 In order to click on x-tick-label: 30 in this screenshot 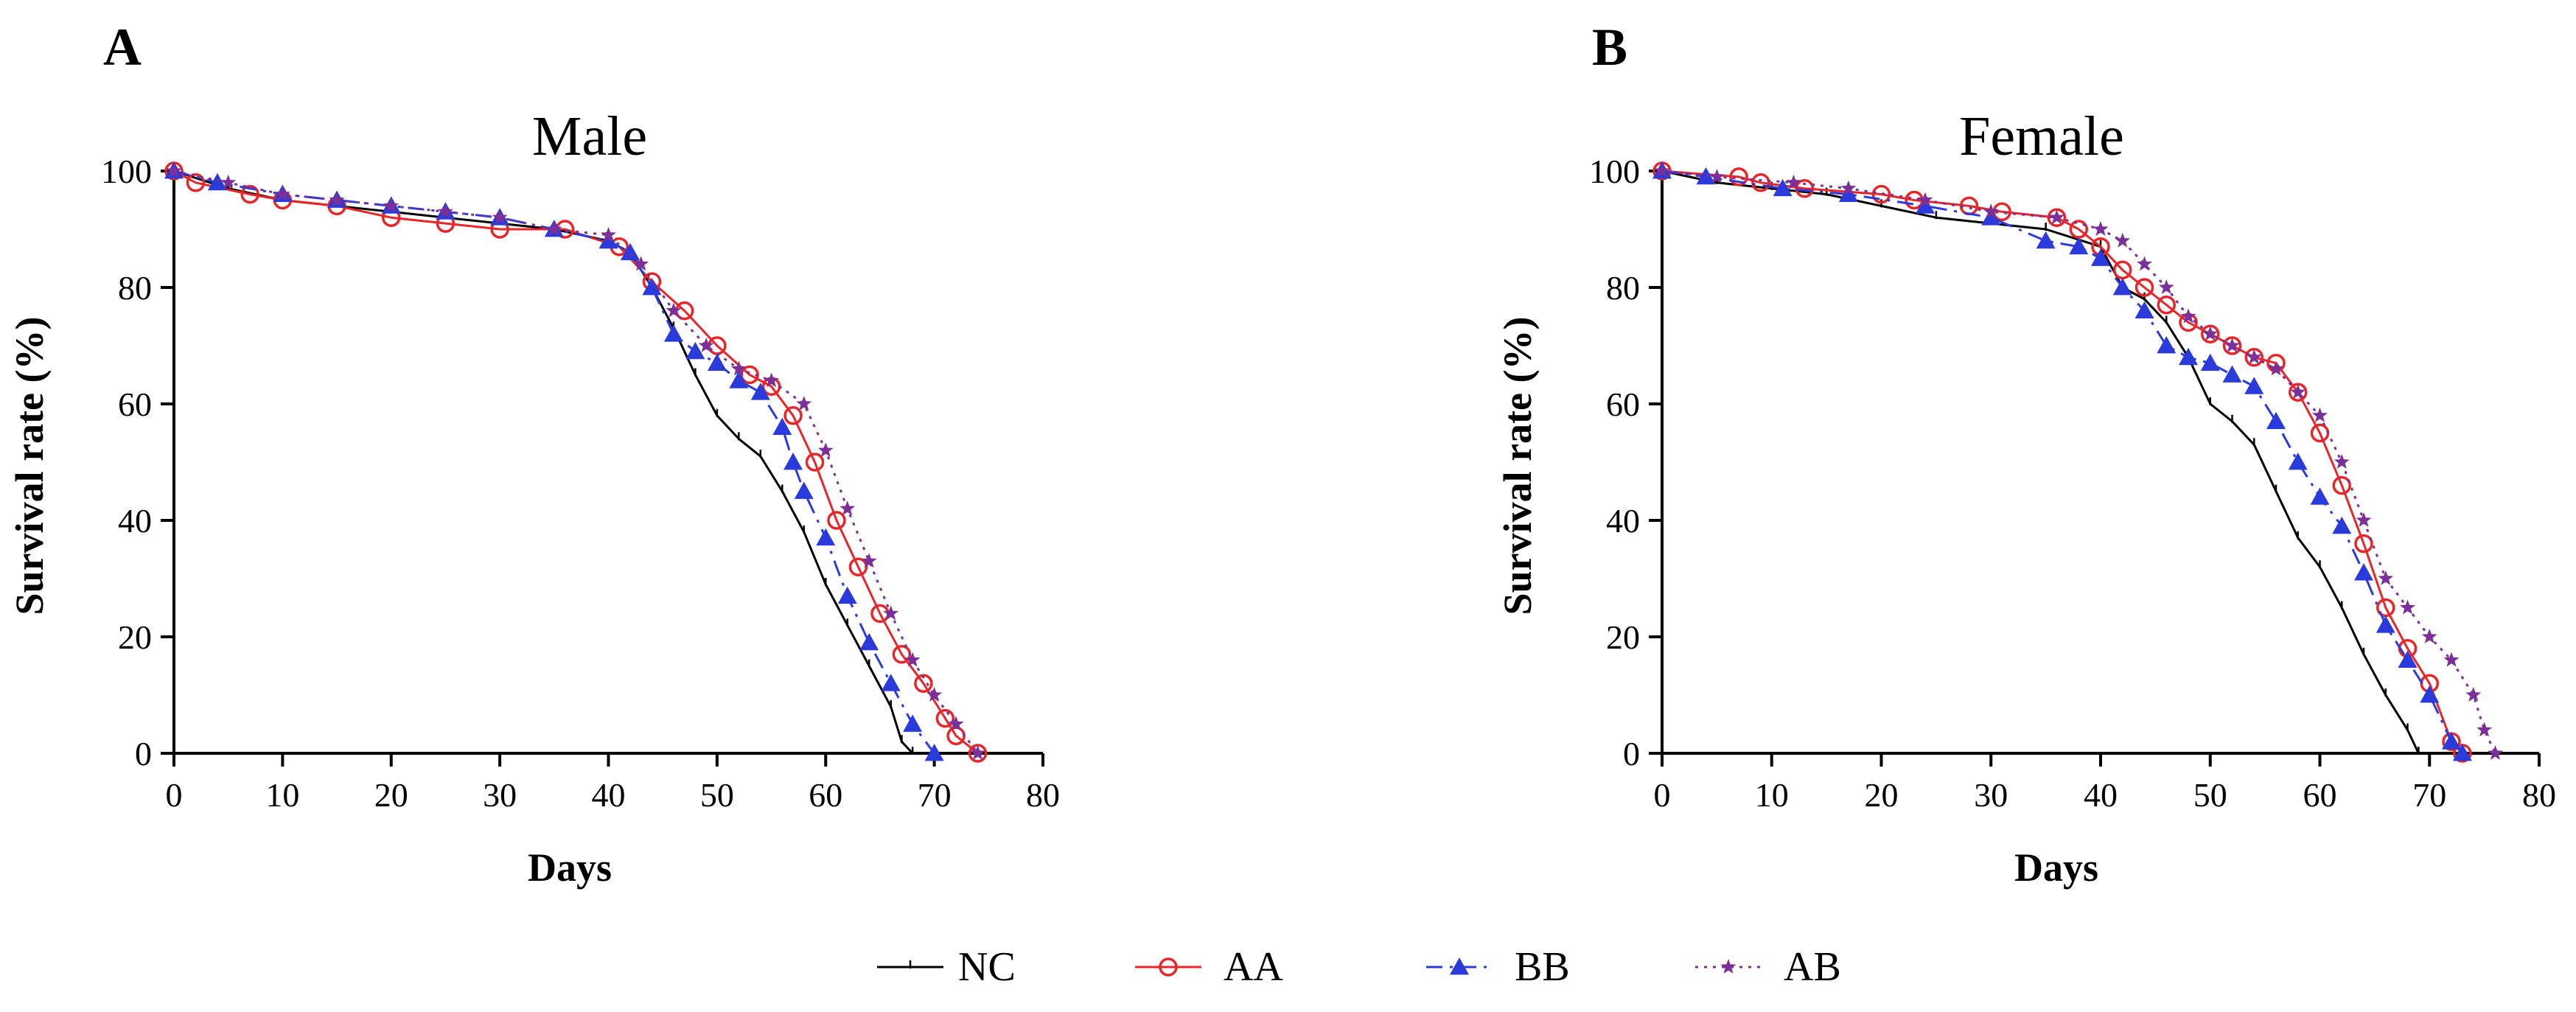, I will do `click(1991, 795)`.